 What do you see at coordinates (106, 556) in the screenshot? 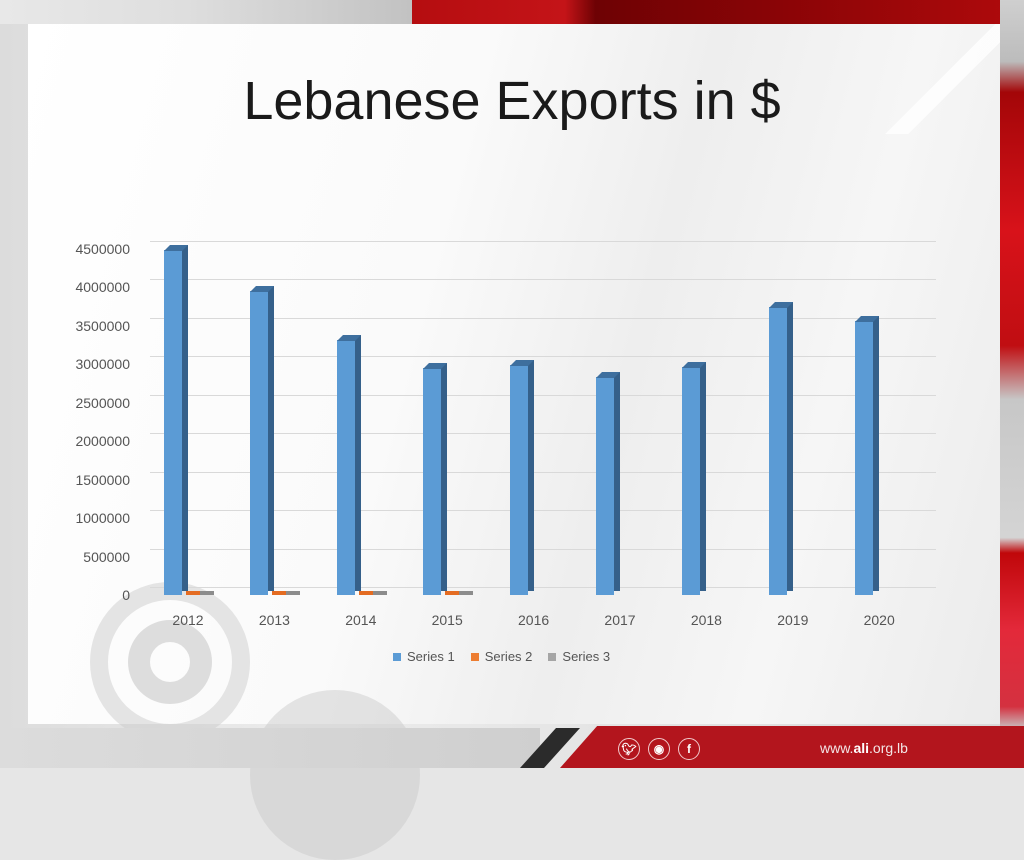
I see `y-axis-tick-label: 500000` at bounding box center [106, 556].